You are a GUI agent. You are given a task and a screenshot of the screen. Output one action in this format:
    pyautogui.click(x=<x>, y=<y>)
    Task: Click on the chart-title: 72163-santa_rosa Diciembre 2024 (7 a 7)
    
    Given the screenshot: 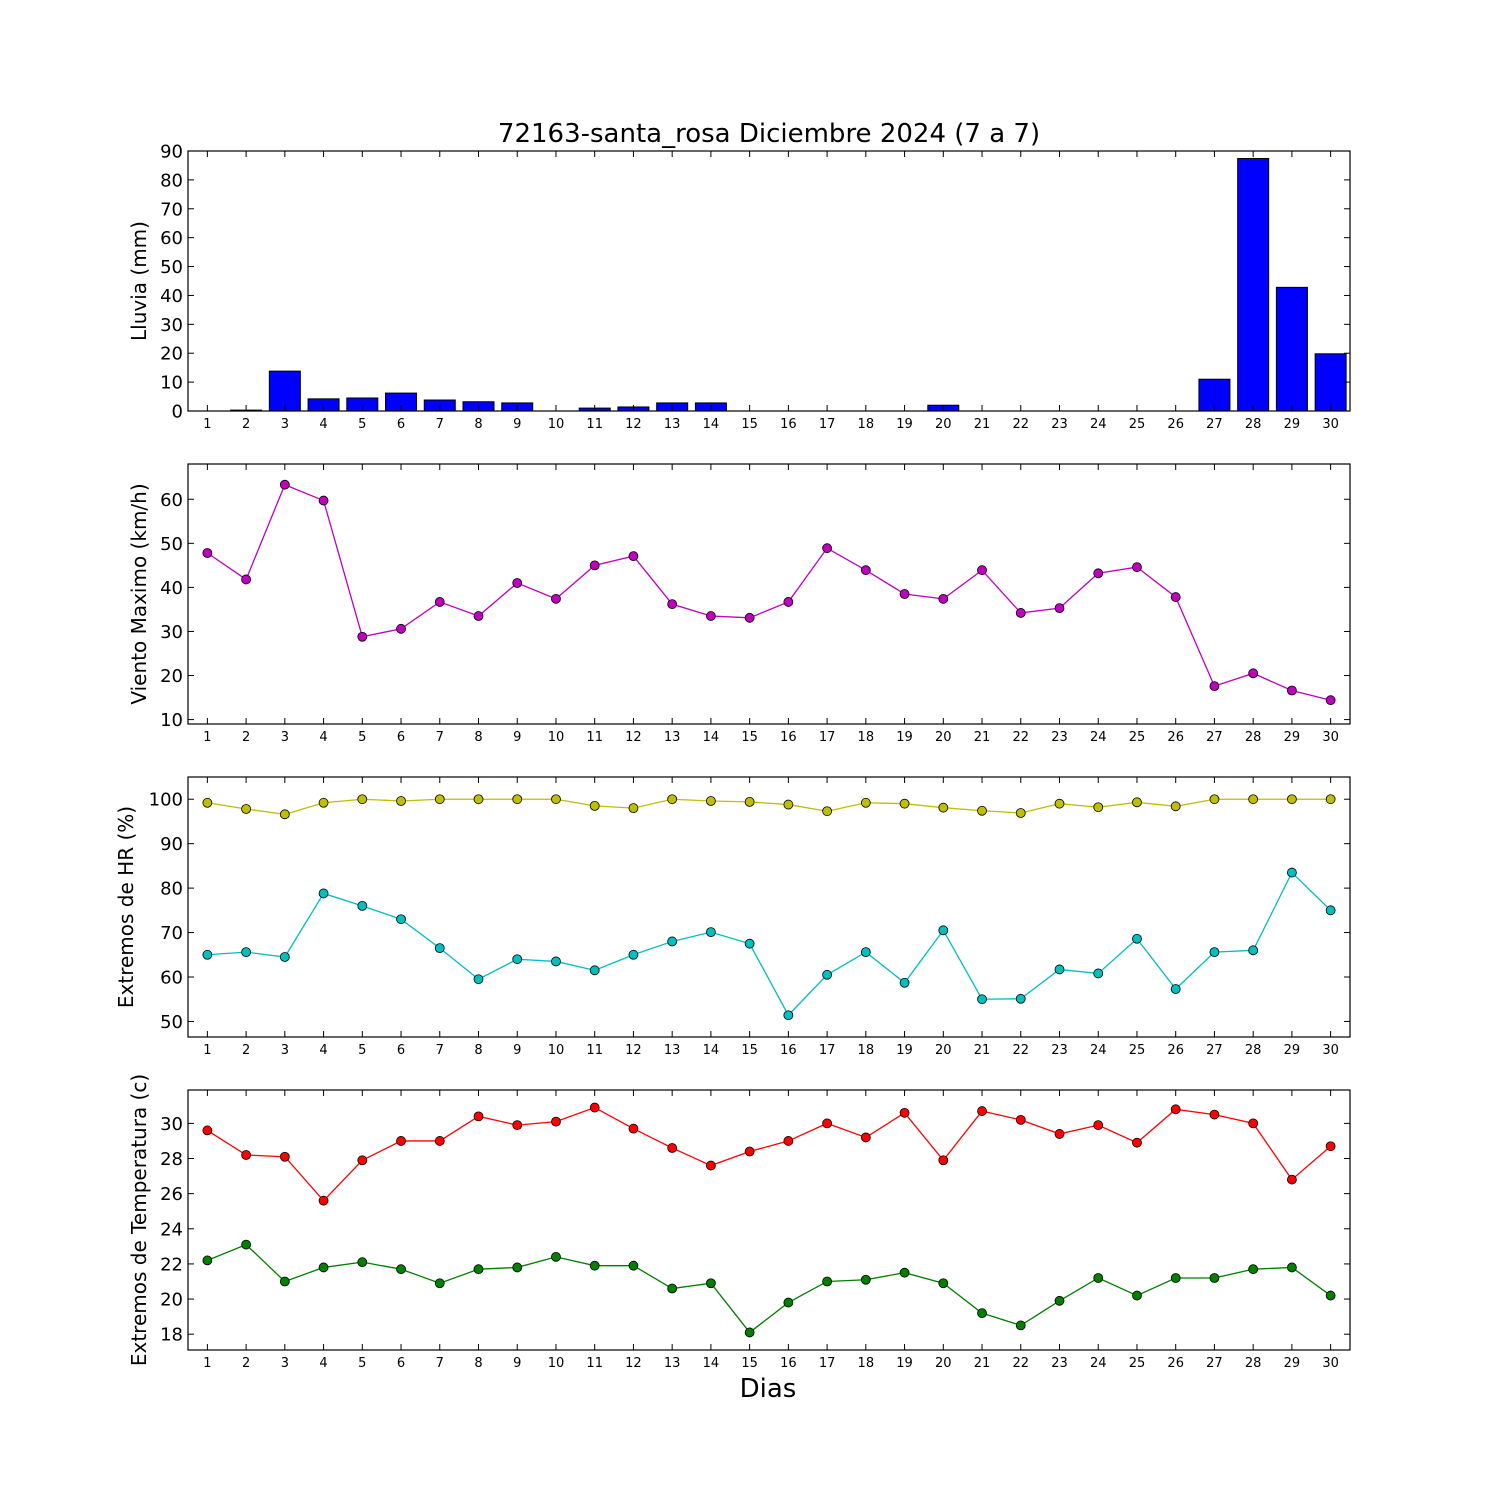 What is the action you would take?
    pyautogui.click(x=769, y=134)
    